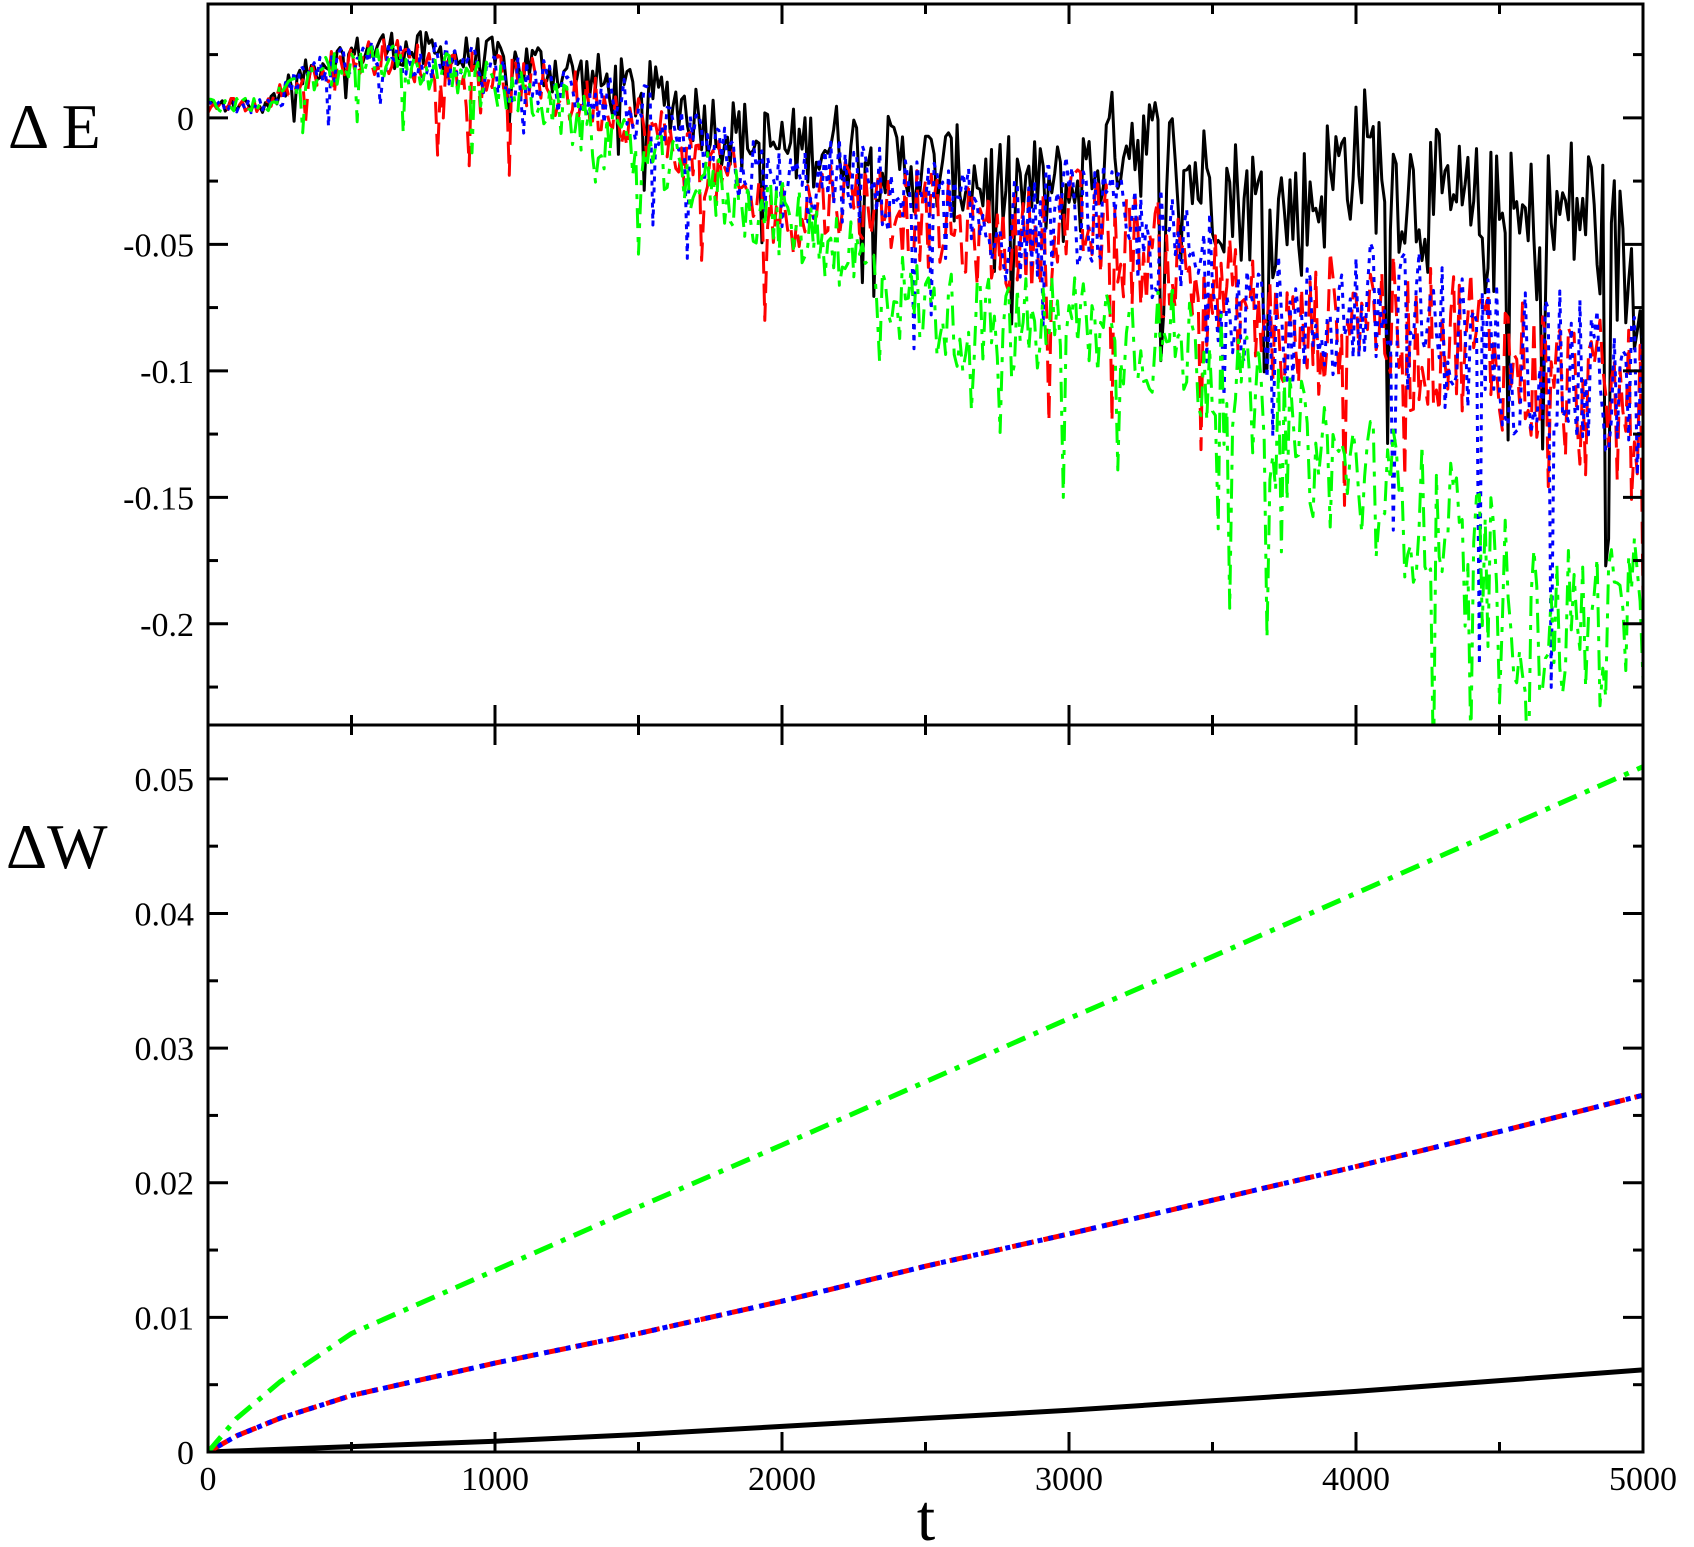 This screenshot has height=1547, width=1694. What do you see at coordinates (167, 372) in the screenshot?
I see `top-y-tick-label: -0.1` at bounding box center [167, 372].